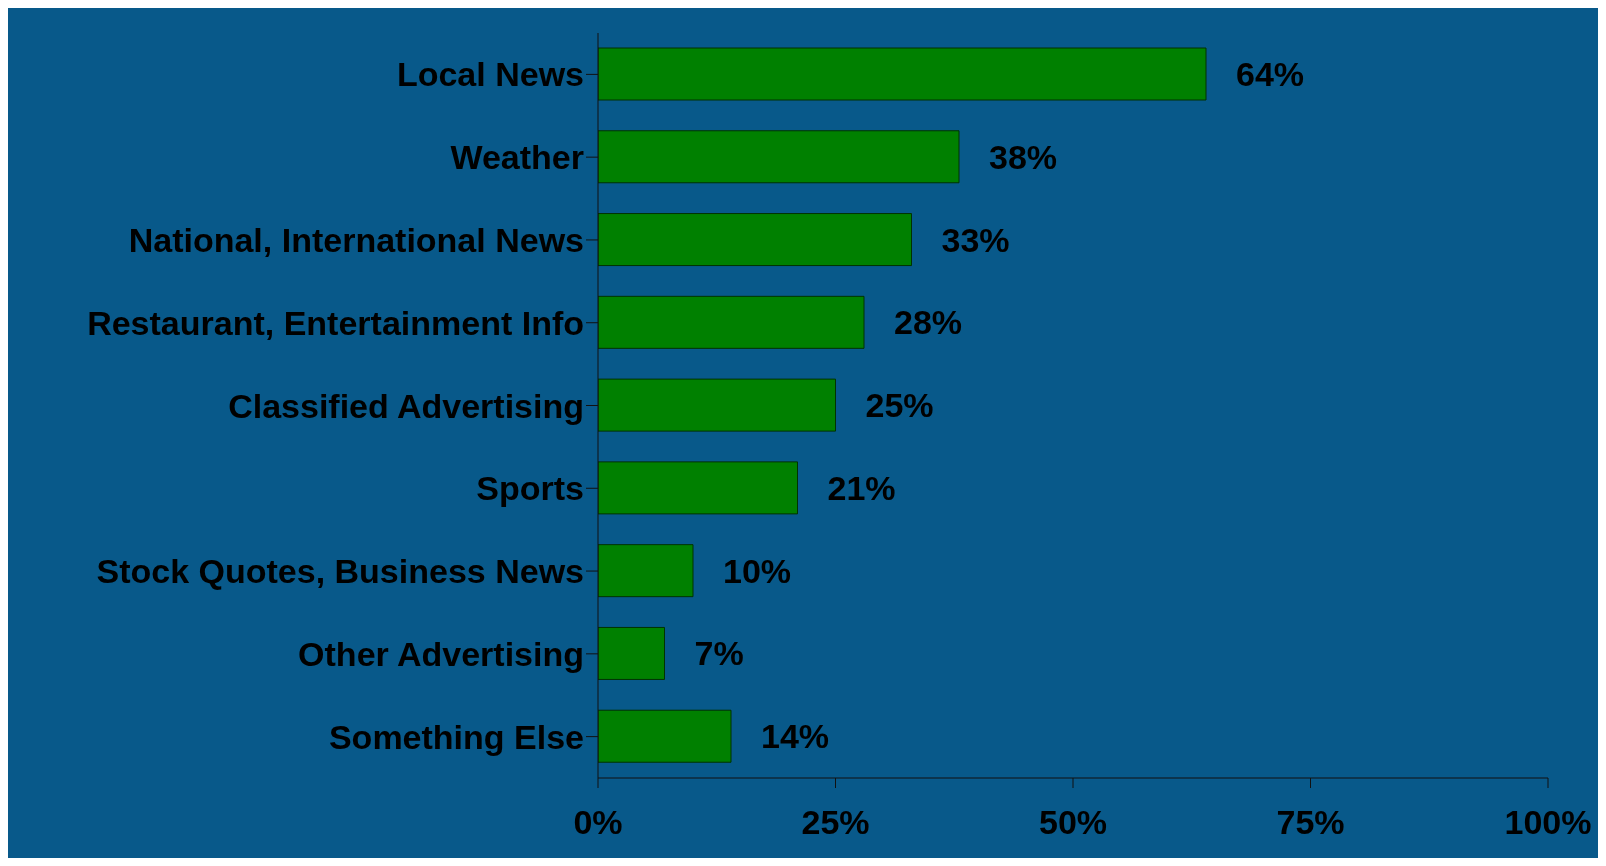  Describe the element at coordinates (598, 822) in the screenshot. I see `x-tick-label: 0%` at that location.